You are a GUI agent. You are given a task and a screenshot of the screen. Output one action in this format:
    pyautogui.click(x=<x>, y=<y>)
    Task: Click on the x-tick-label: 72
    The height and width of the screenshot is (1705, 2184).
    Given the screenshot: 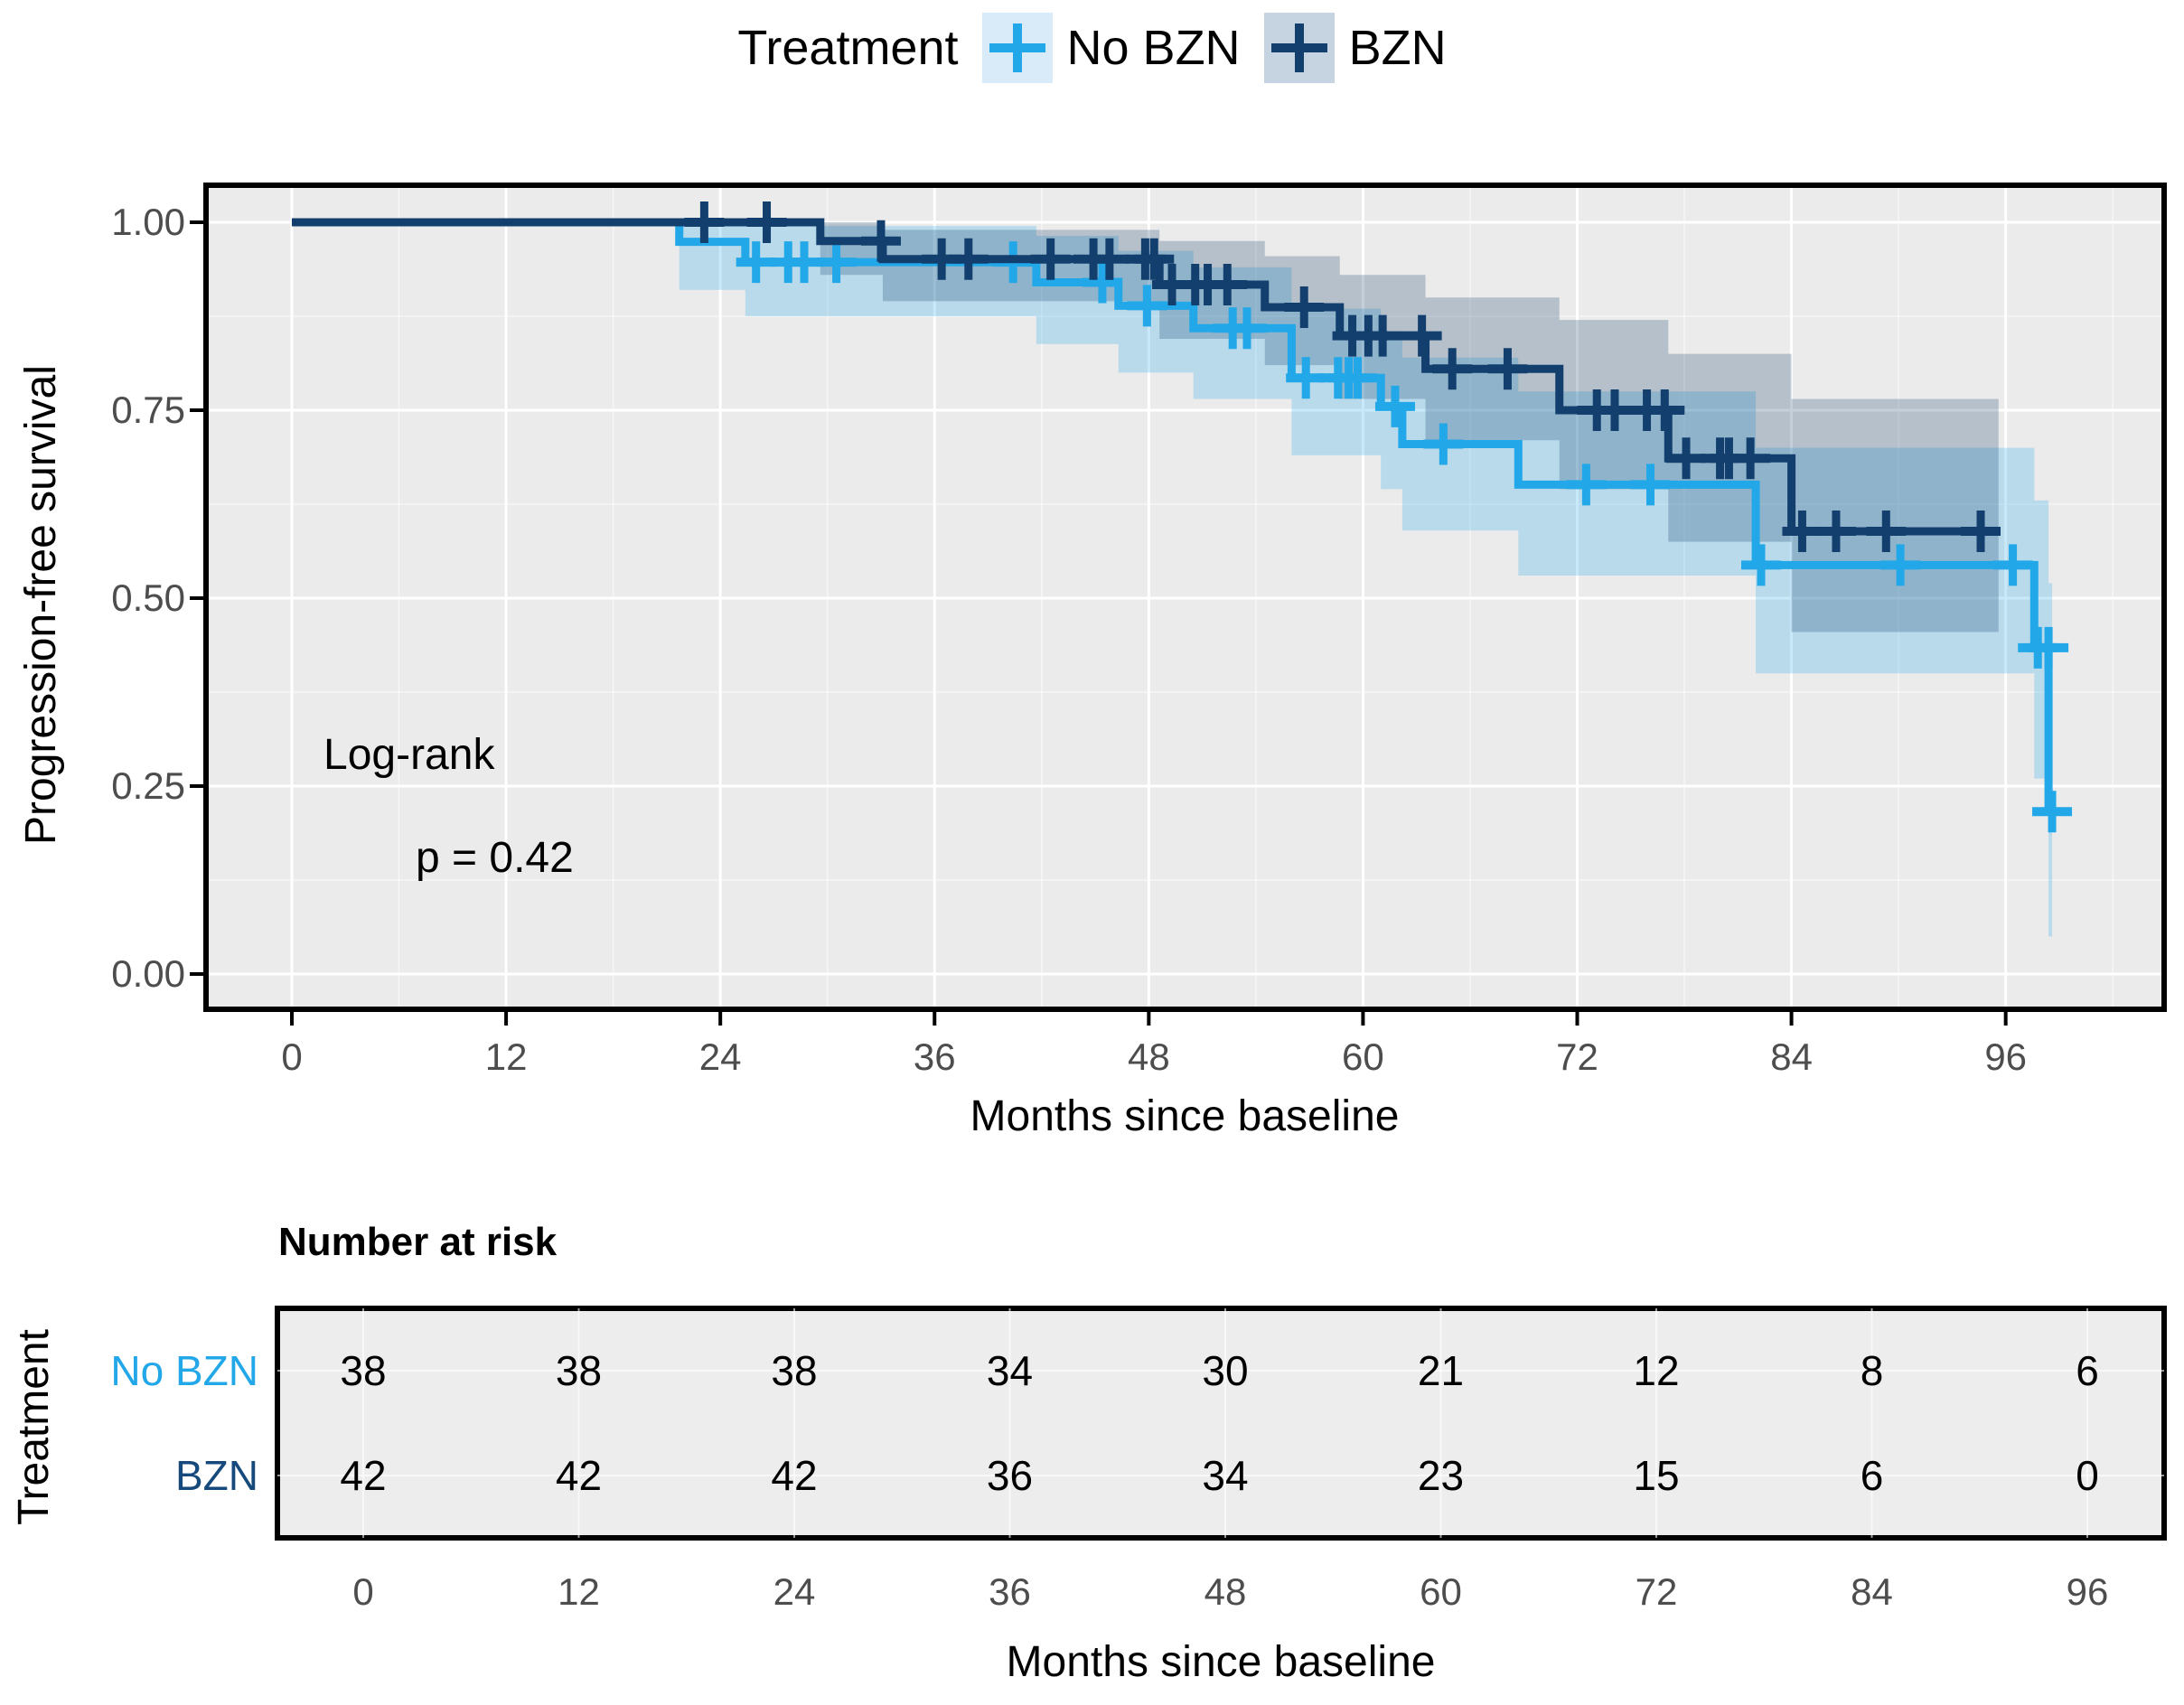 What is the action you would take?
    pyautogui.click(x=1577, y=1056)
    